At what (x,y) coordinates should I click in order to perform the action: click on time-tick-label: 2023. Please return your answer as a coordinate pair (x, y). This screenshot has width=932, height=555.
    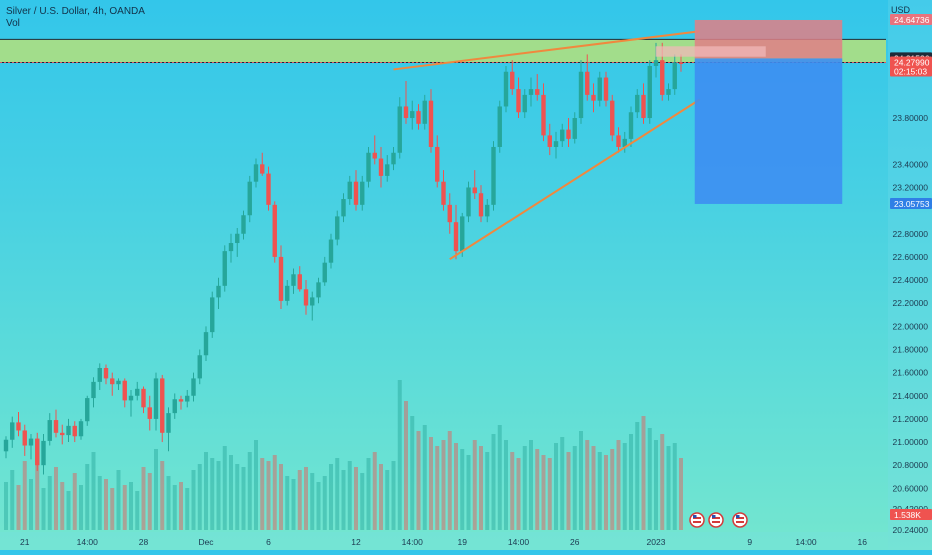
    Looking at the image, I should click on (656, 542).